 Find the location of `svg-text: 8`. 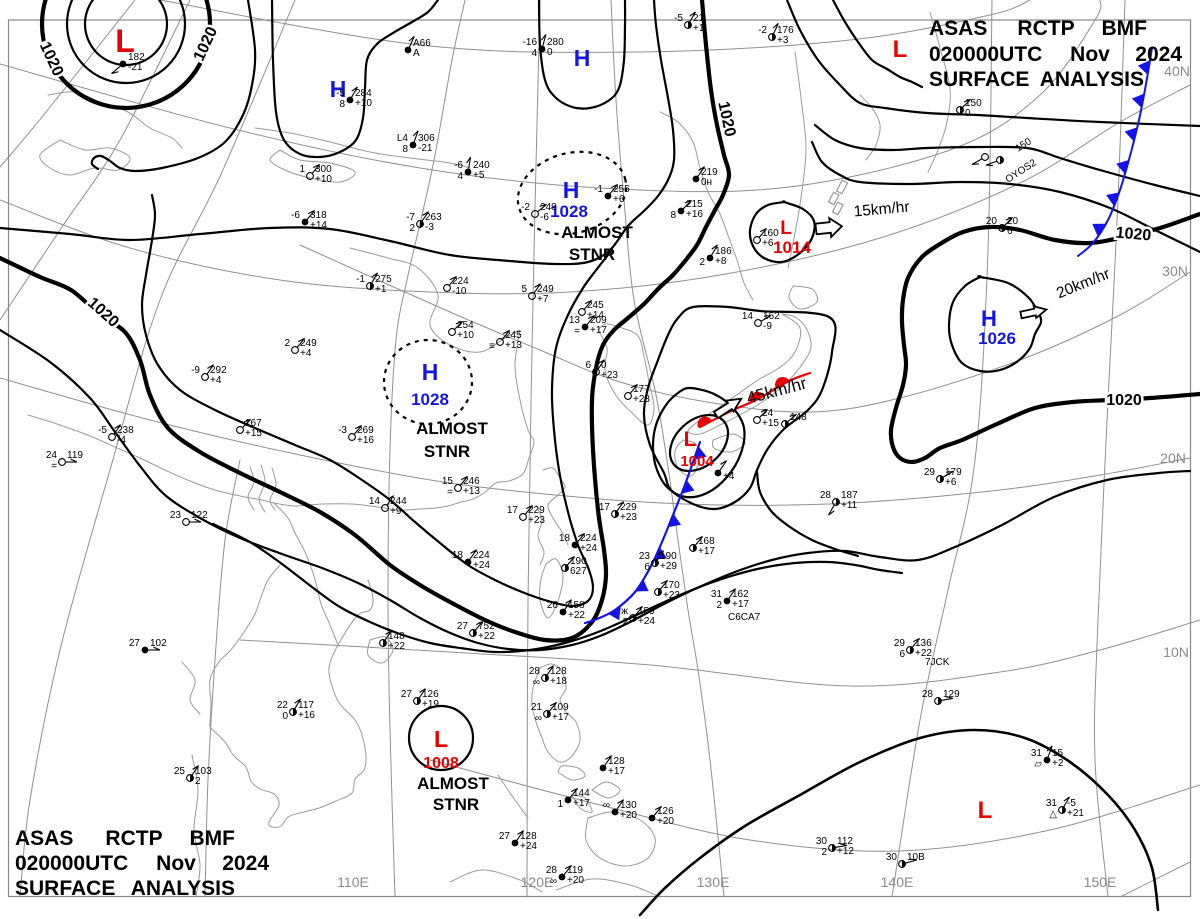

svg-text: 8 is located at coordinates (673, 215).